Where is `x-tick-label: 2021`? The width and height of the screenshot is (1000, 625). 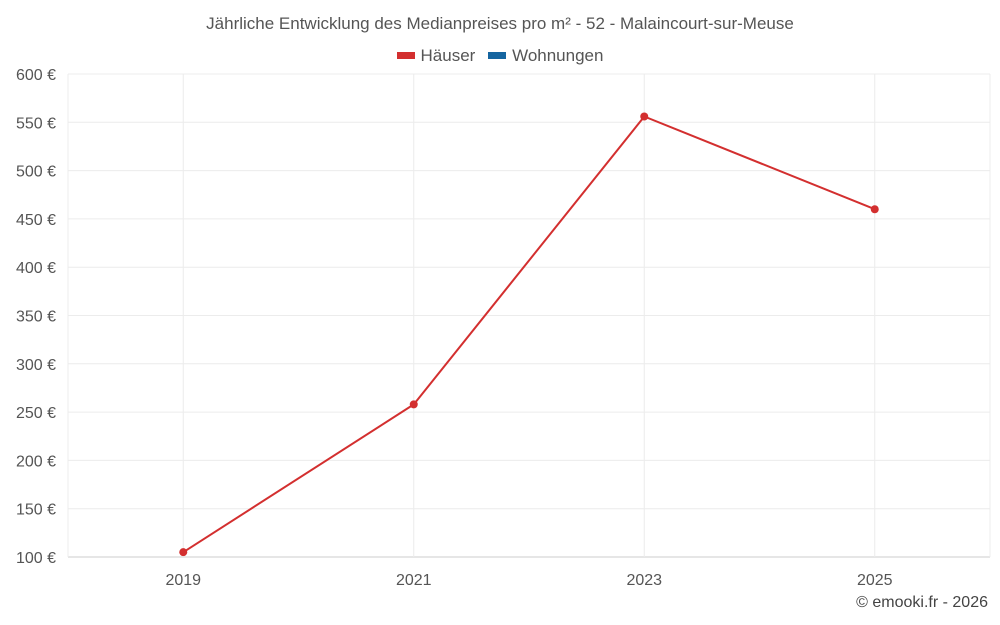 x-tick-label: 2021 is located at coordinates (414, 580).